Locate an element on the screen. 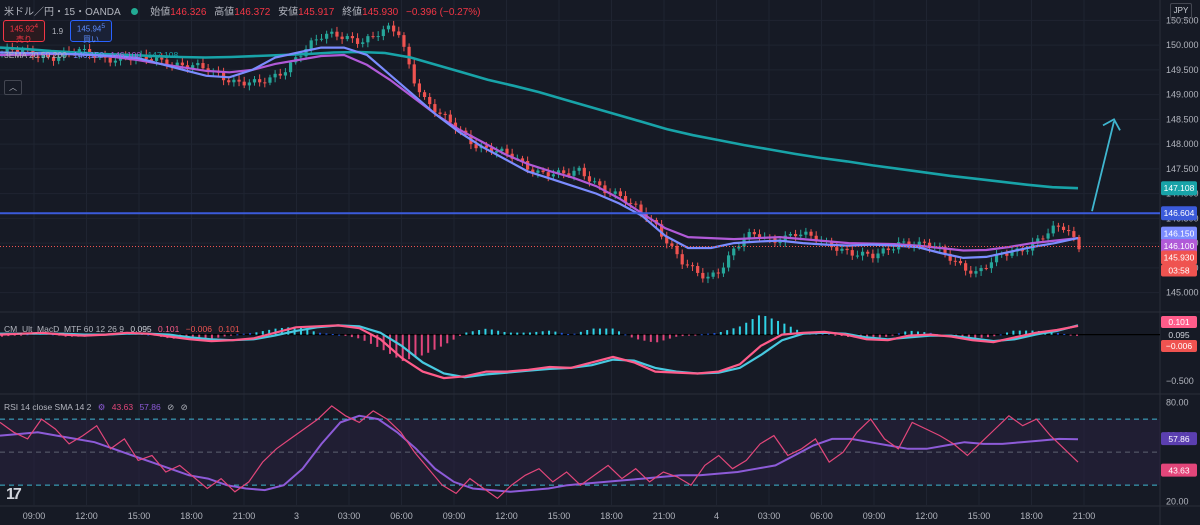 This screenshot has height=525, width=1200. sell-button: 145.924 売り is located at coordinates (24, 32).